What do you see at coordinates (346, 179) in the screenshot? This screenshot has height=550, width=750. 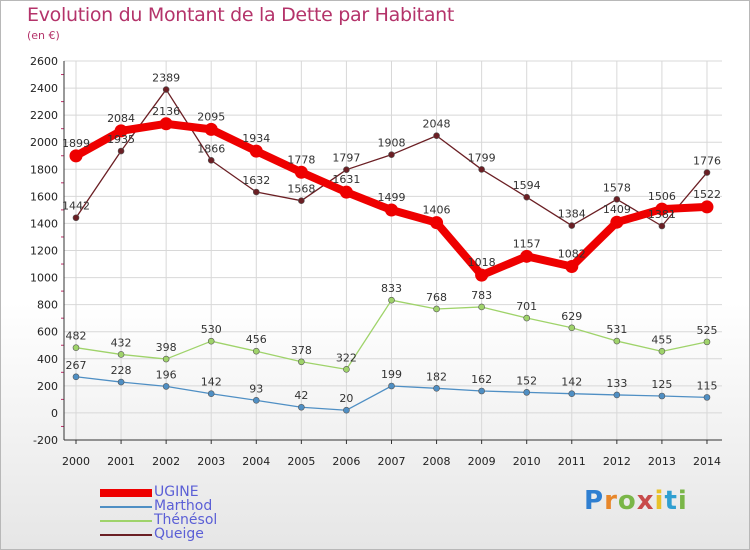 I see `data-label: 1631` at bounding box center [346, 179].